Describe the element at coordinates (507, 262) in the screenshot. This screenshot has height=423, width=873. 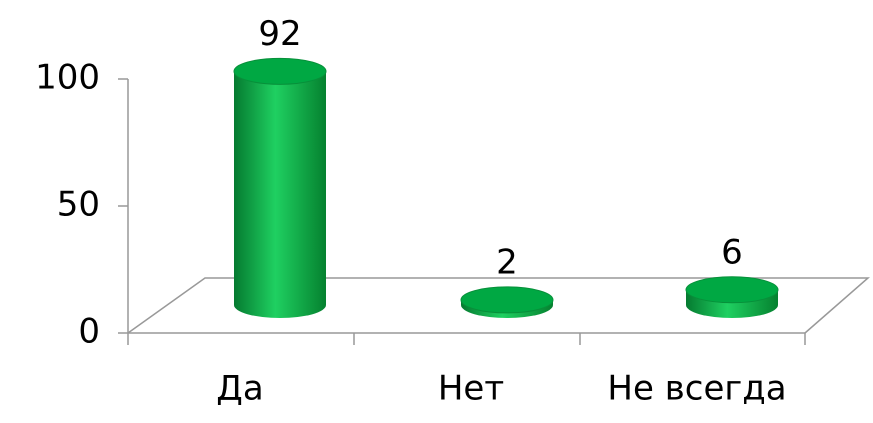
I see `data-label: 2` at that location.